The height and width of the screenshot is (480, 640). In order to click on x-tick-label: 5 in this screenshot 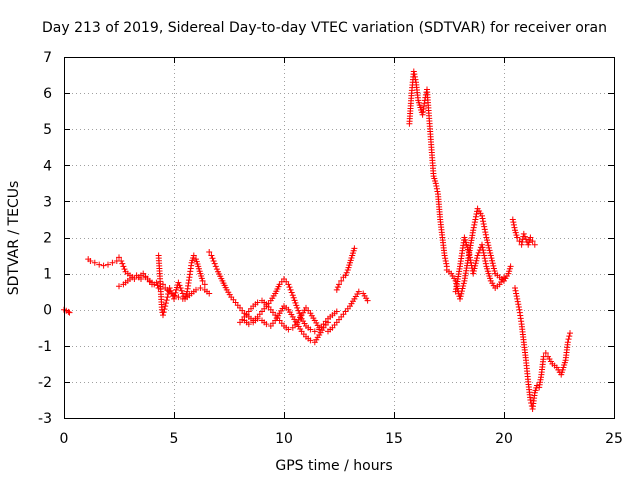, I will do `click(174, 439)`.